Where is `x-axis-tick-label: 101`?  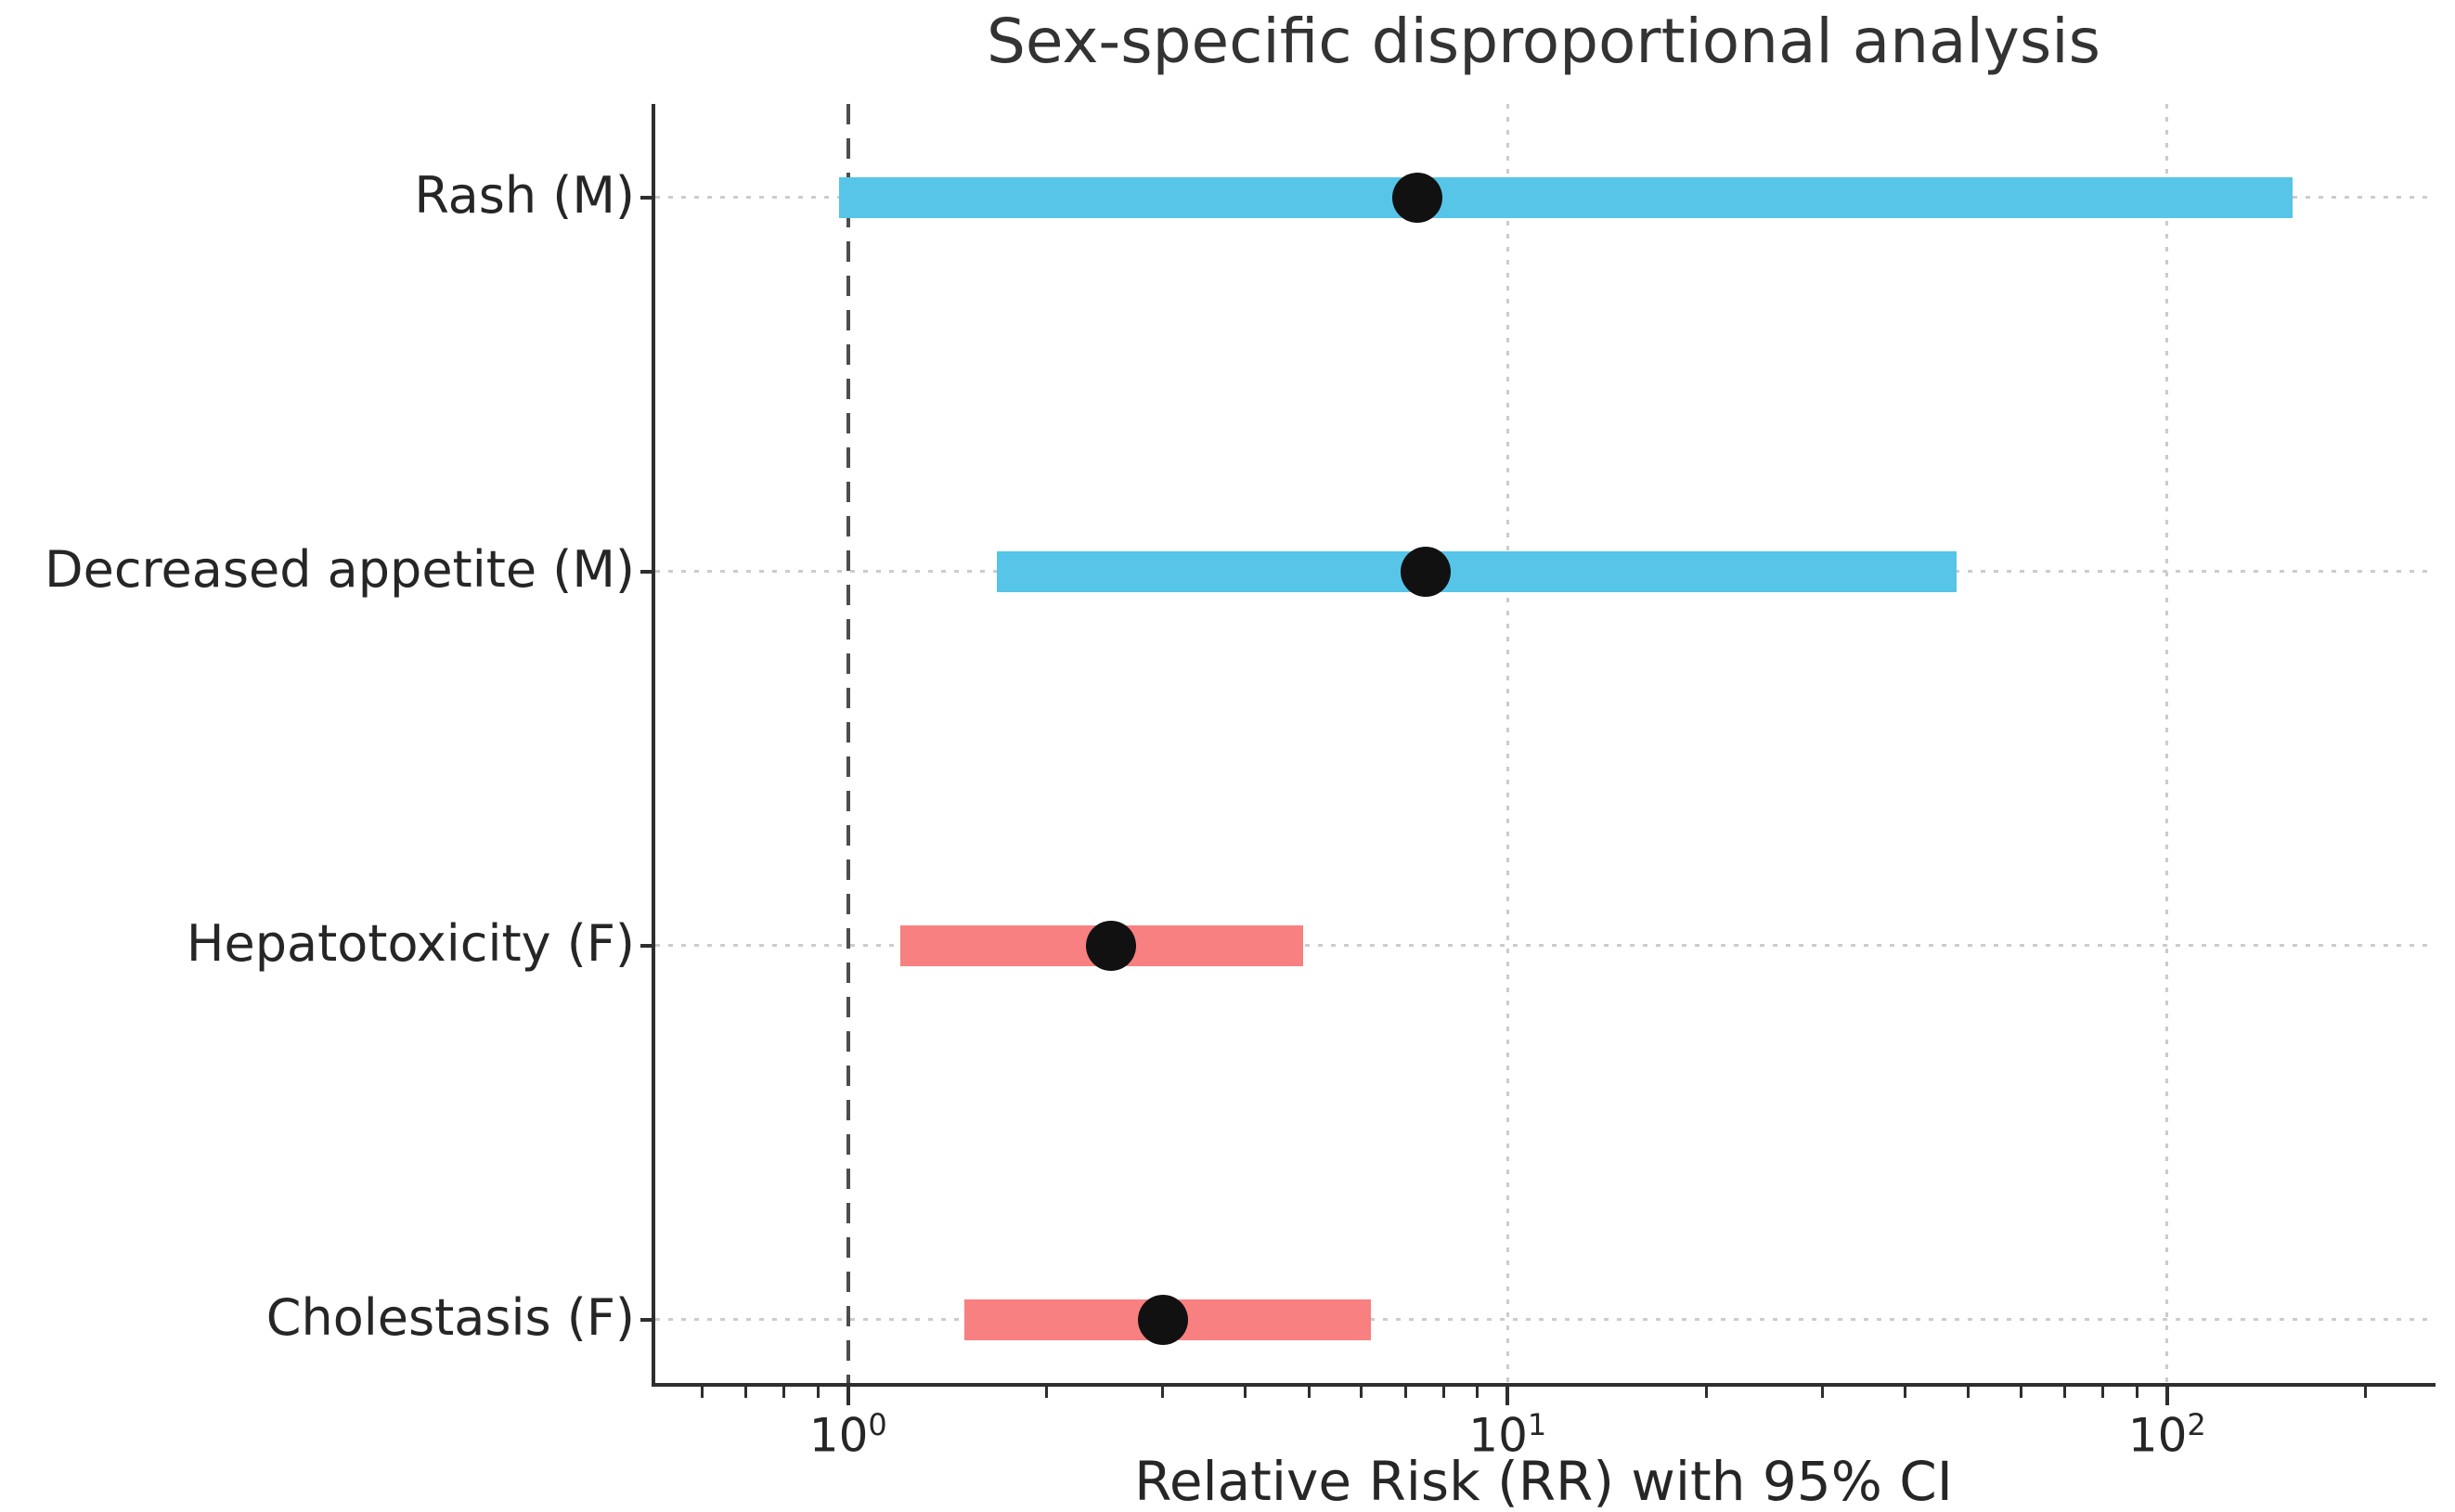 x-axis-tick-label: 101 is located at coordinates (1507, 1435).